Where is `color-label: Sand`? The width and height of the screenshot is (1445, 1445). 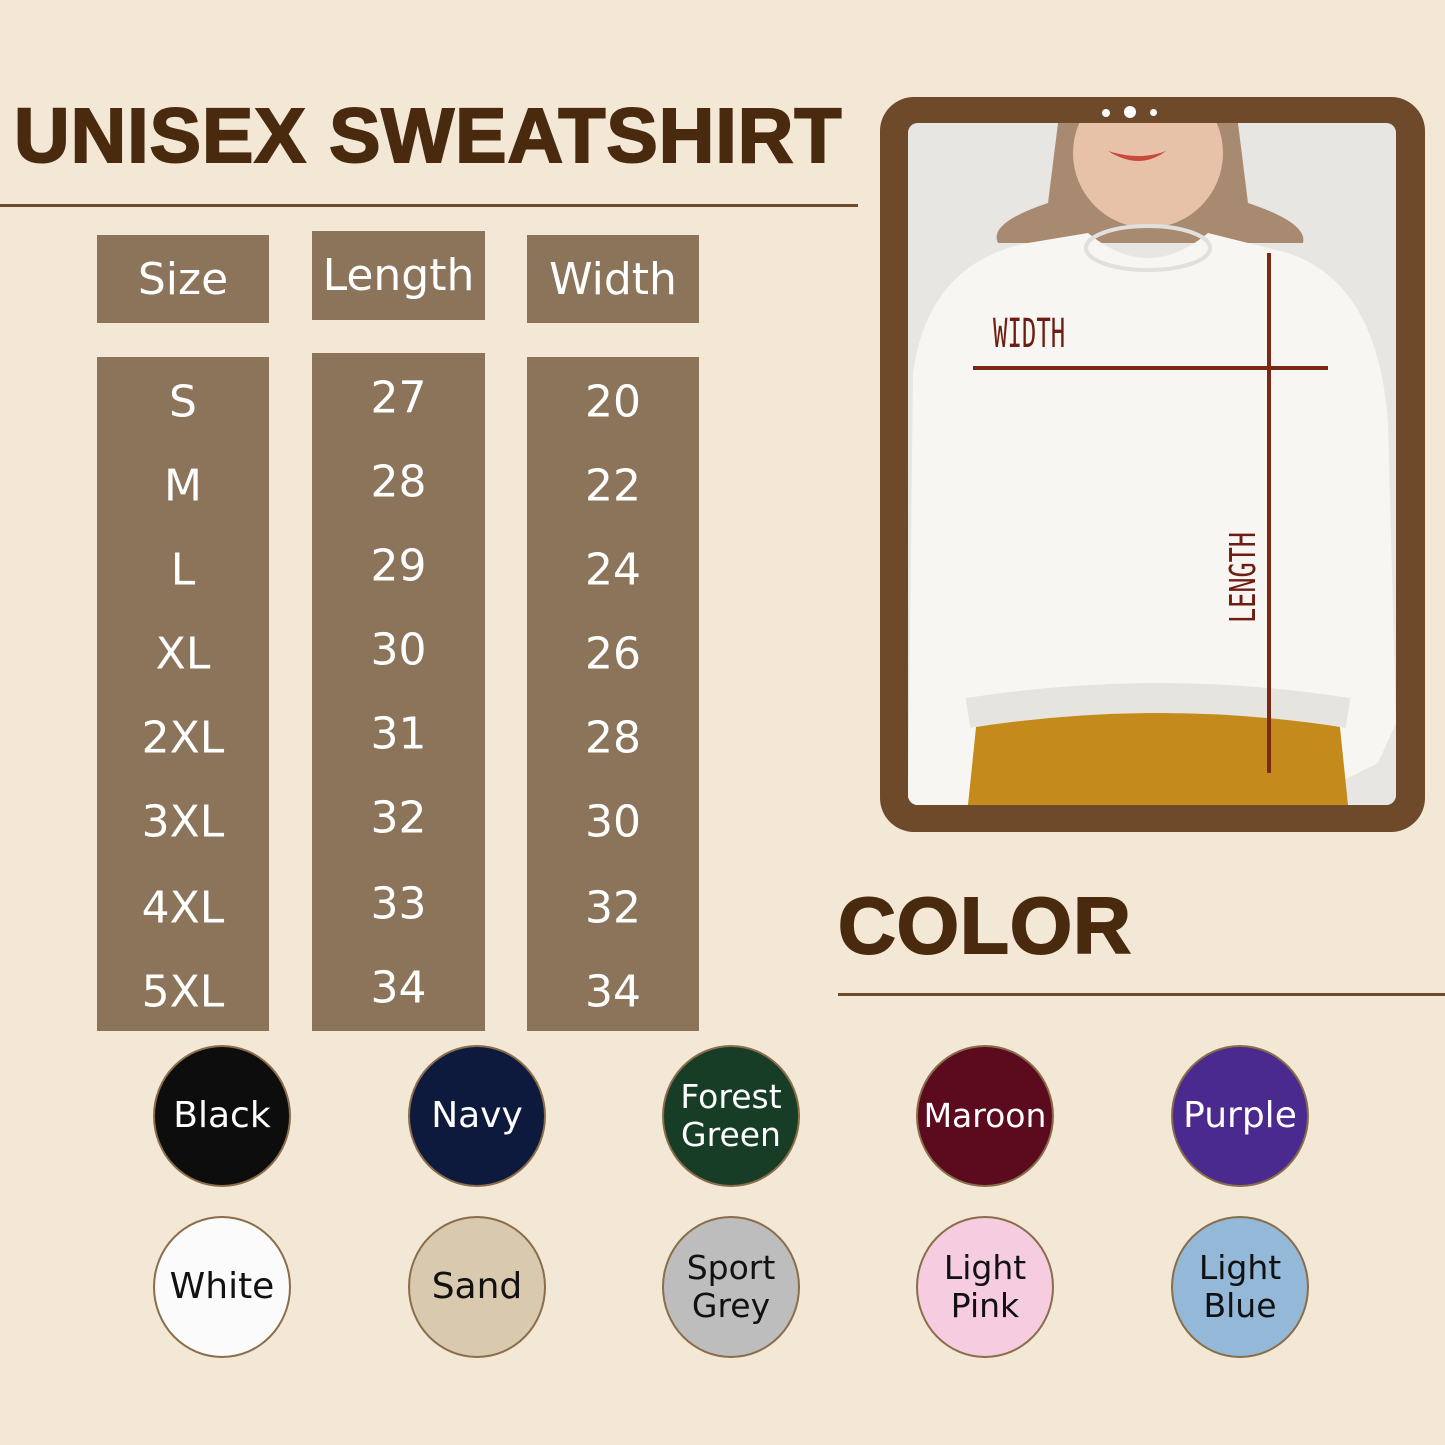
color-label: Sand is located at coordinates (477, 1286).